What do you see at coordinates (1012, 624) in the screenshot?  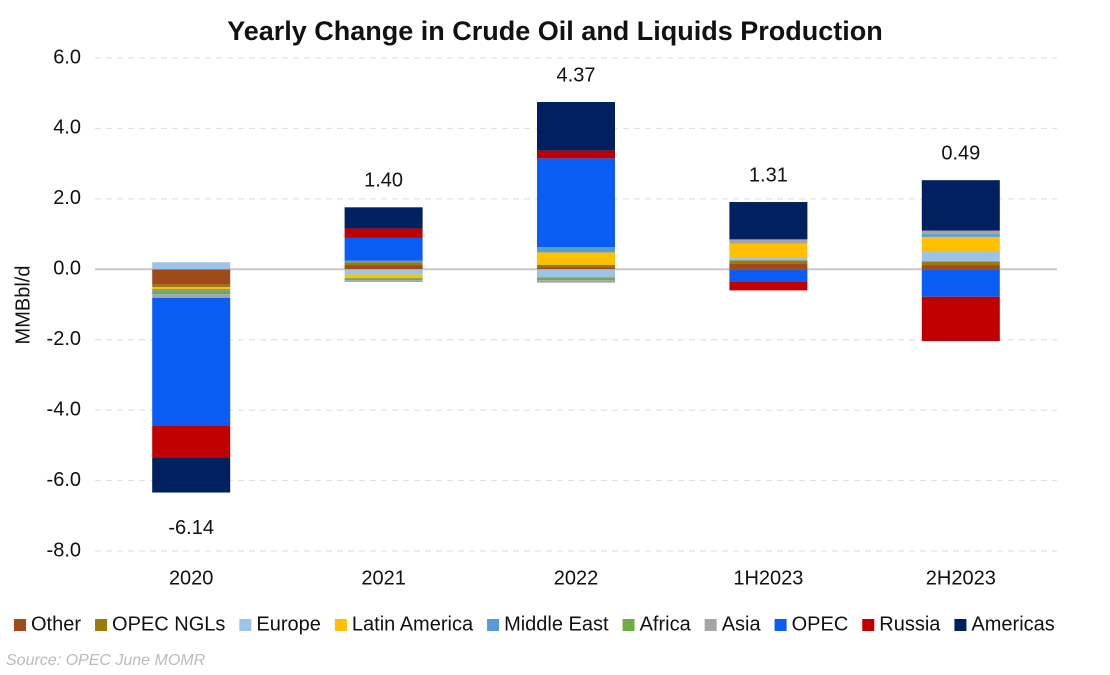 I see `legend-label: Americas` at bounding box center [1012, 624].